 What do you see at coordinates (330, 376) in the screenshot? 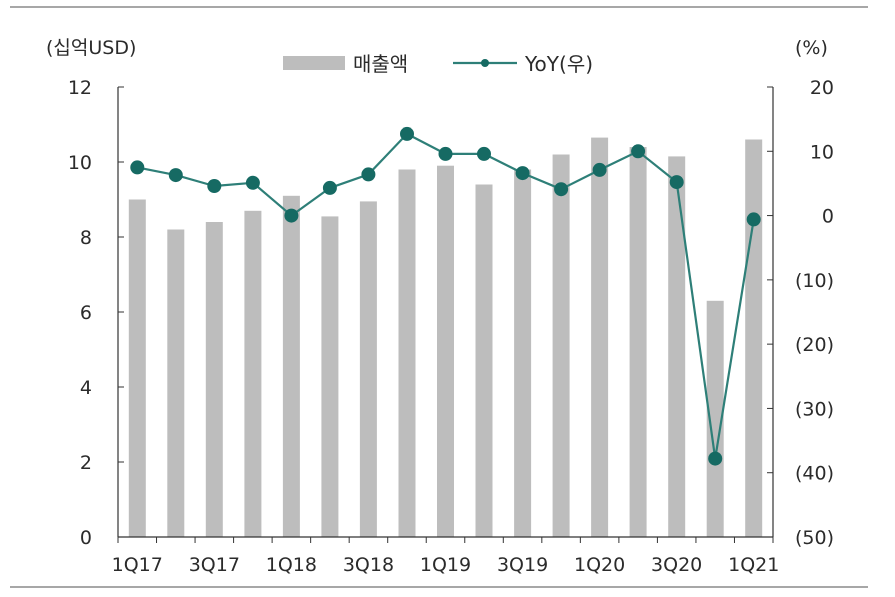
I see `revenue-bar-2Q18` at bounding box center [330, 376].